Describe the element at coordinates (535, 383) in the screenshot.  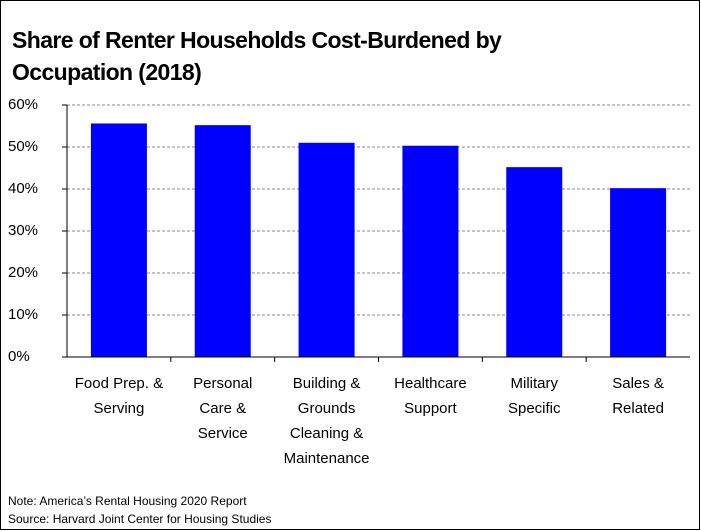
I see `x-tick-label: Military` at that location.